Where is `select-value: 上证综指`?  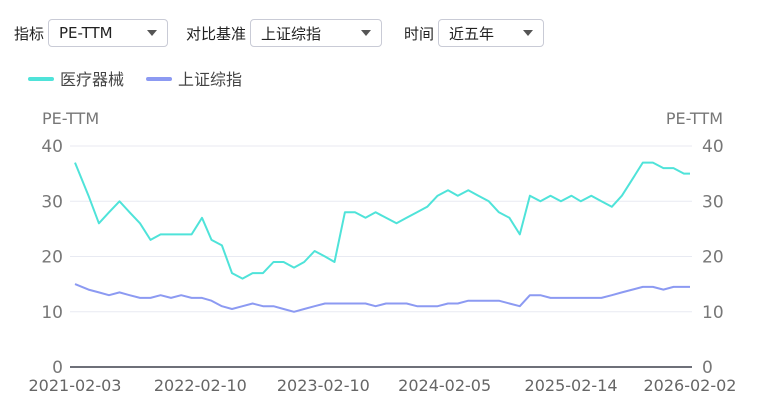
select-value: 上证综指 is located at coordinates (291, 33).